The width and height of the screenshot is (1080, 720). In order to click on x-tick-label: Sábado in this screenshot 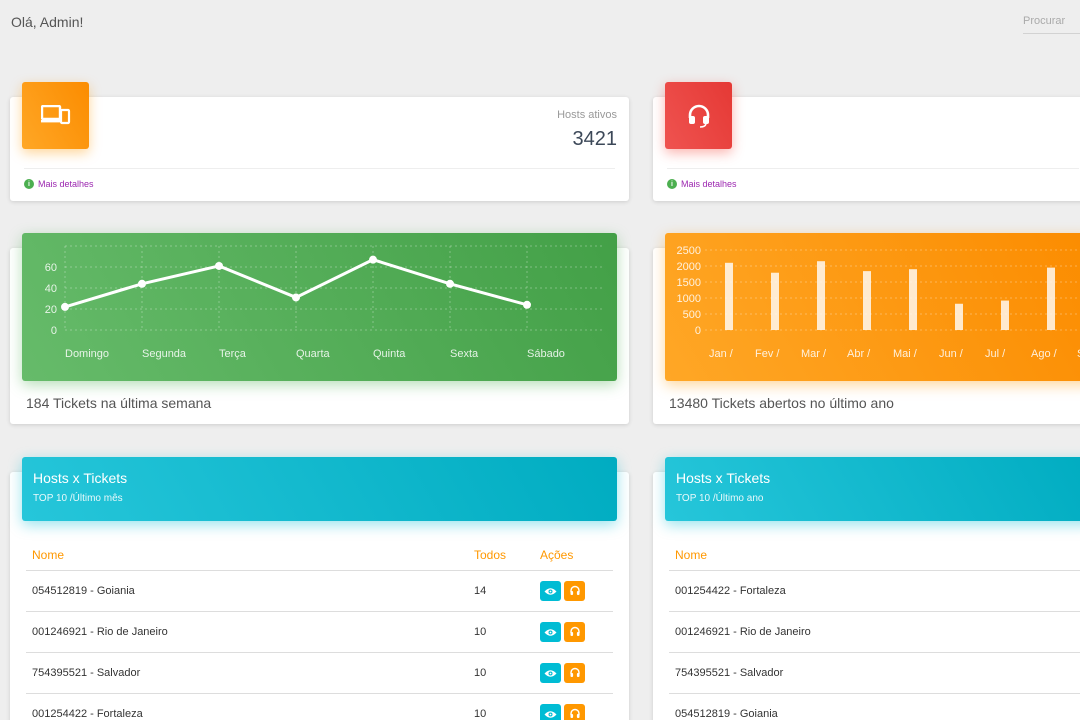, I will do `click(546, 354)`.